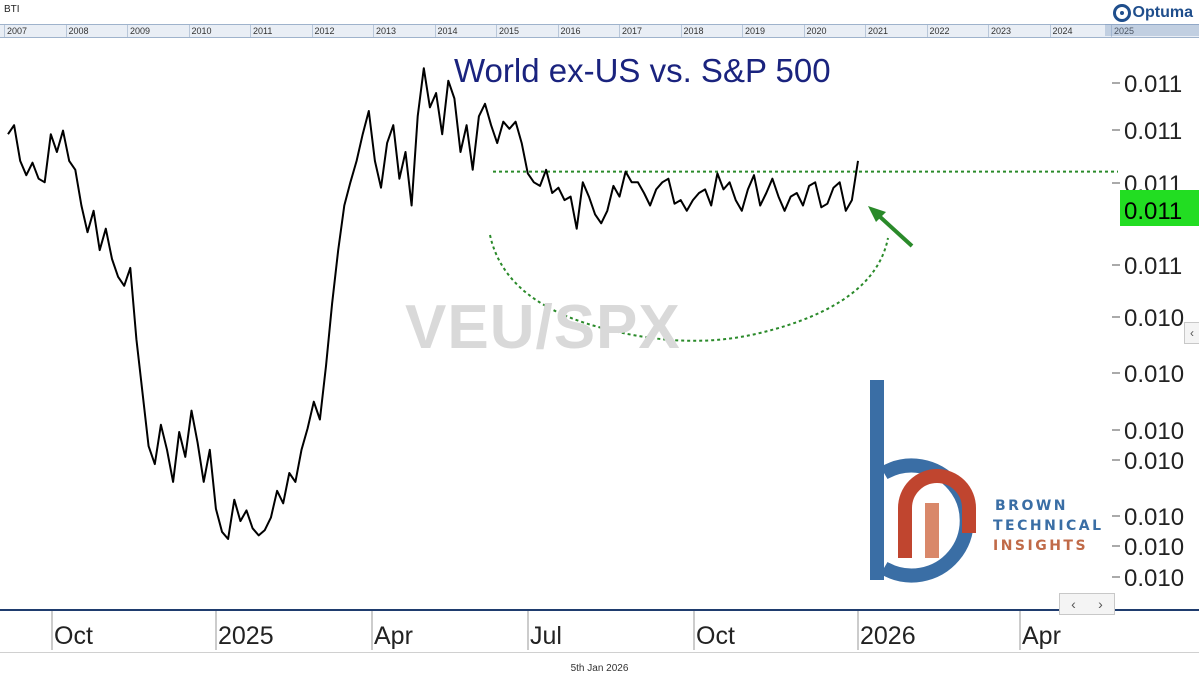  Describe the element at coordinates (1153, 211) in the screenshot. I see `last-value-label: 0.011` at that location.